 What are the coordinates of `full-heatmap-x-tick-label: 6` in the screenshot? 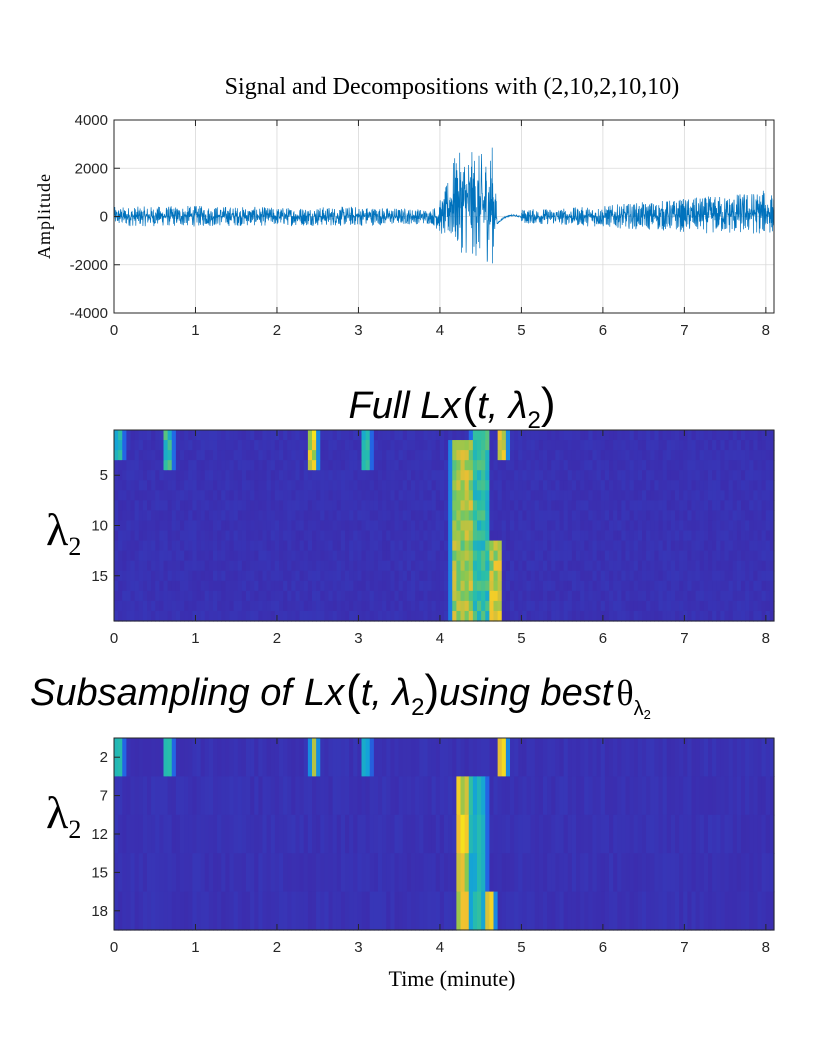 It's located at (603, 638).